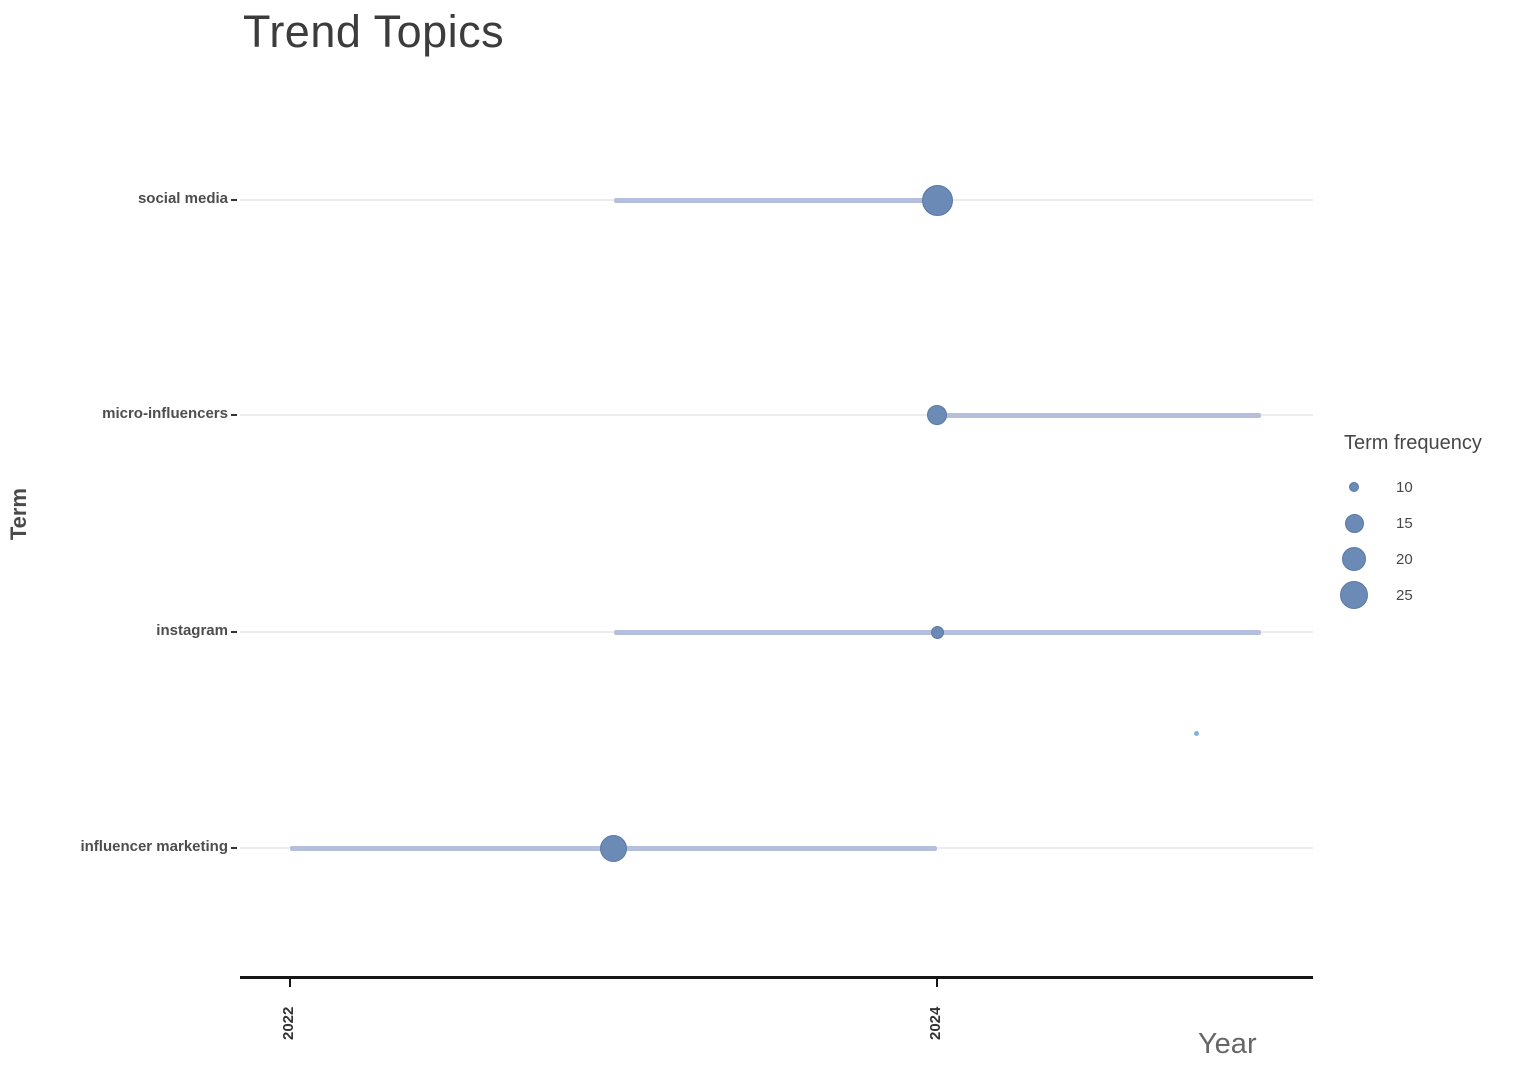 The height and width of the screenshot is (1075, 1535). What do you see at coordinates (1413, 443) in the screenshot?
I see `legend-title: Term frequency` at bounding box center [1413, 443].